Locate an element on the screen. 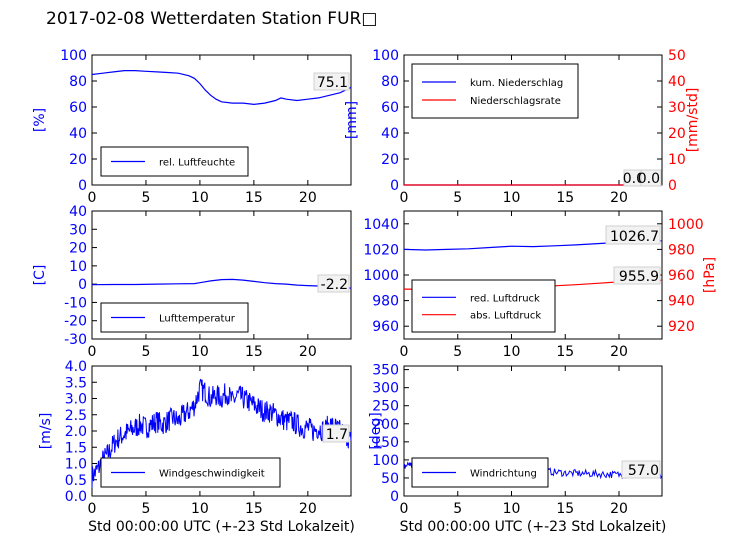  wind-direction-y-axis-label: [deg] is located at coordinates (376, 430).